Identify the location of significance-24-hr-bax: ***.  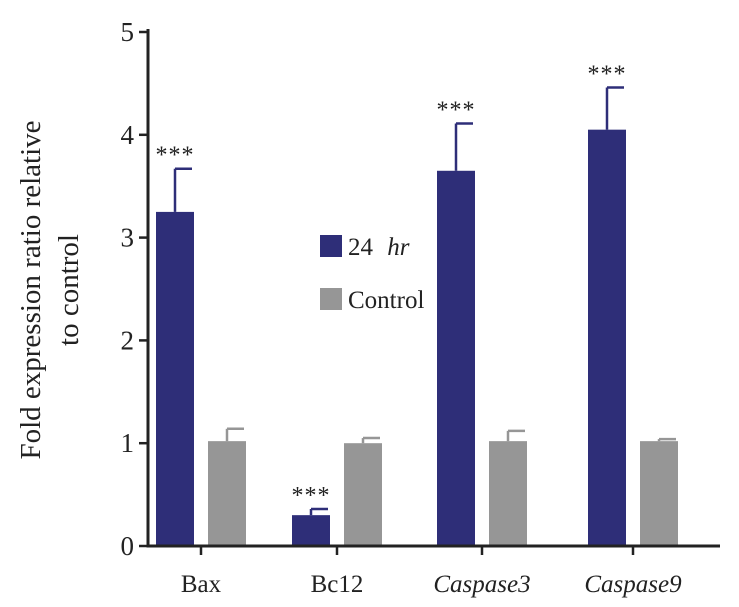
(175, 156).